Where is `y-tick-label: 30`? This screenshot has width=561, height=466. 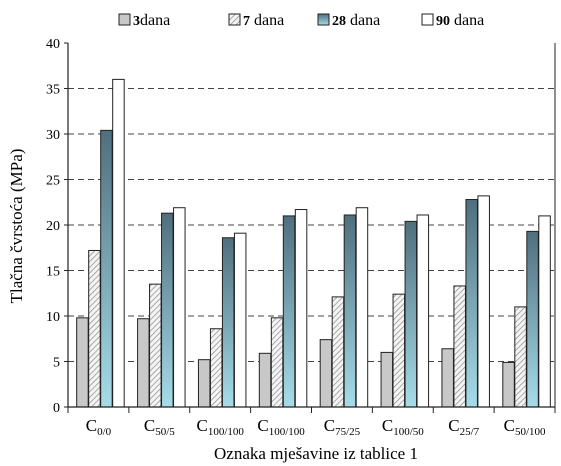
y-tick-label: 30 is located at coordinates (53, 135).